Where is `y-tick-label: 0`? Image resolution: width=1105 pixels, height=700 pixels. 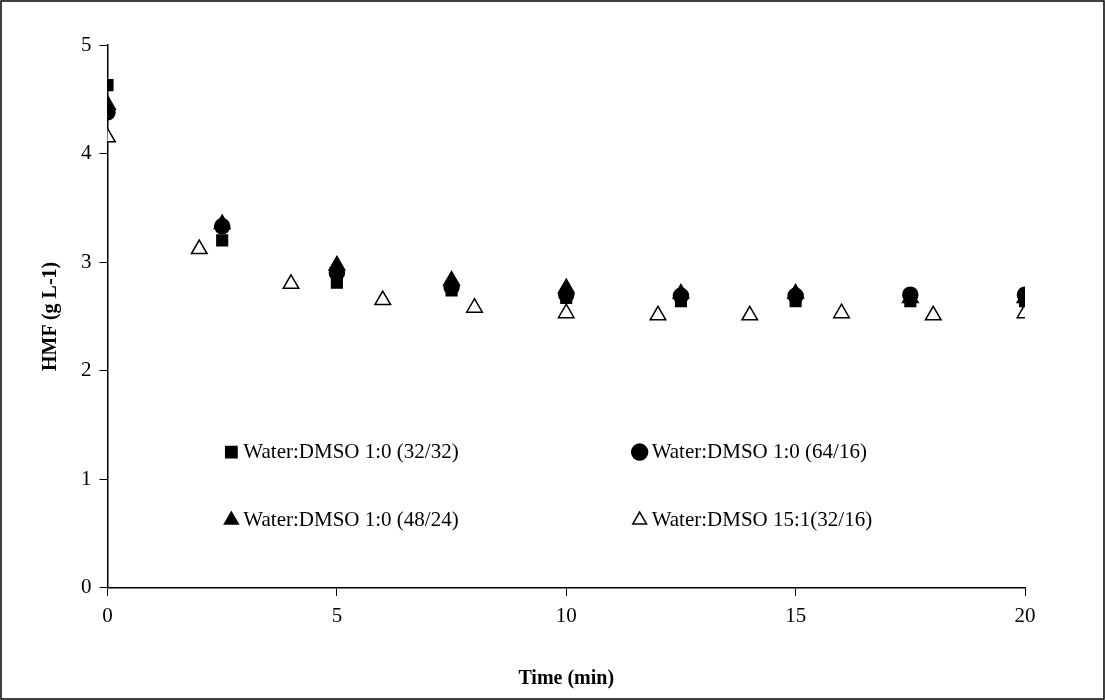
y-tick-label: 0 is located at coordinates (86, 586).